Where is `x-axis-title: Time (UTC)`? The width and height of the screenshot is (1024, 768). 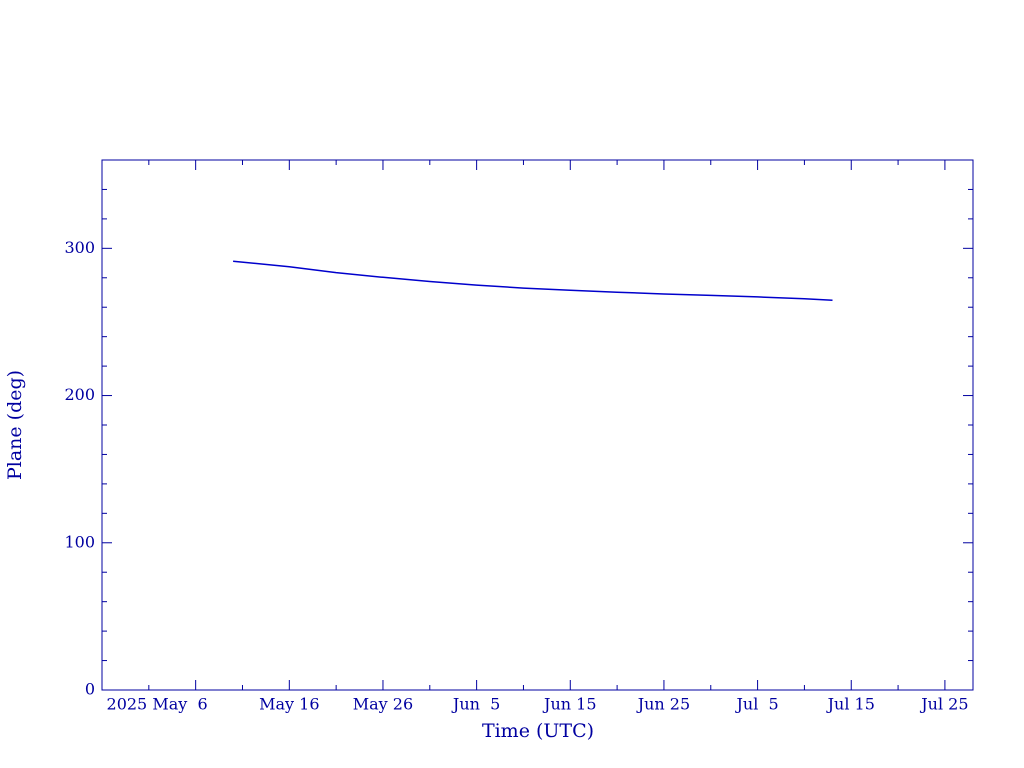 x-axis-title: Time (UTC) is located at coordinates (538, 731).